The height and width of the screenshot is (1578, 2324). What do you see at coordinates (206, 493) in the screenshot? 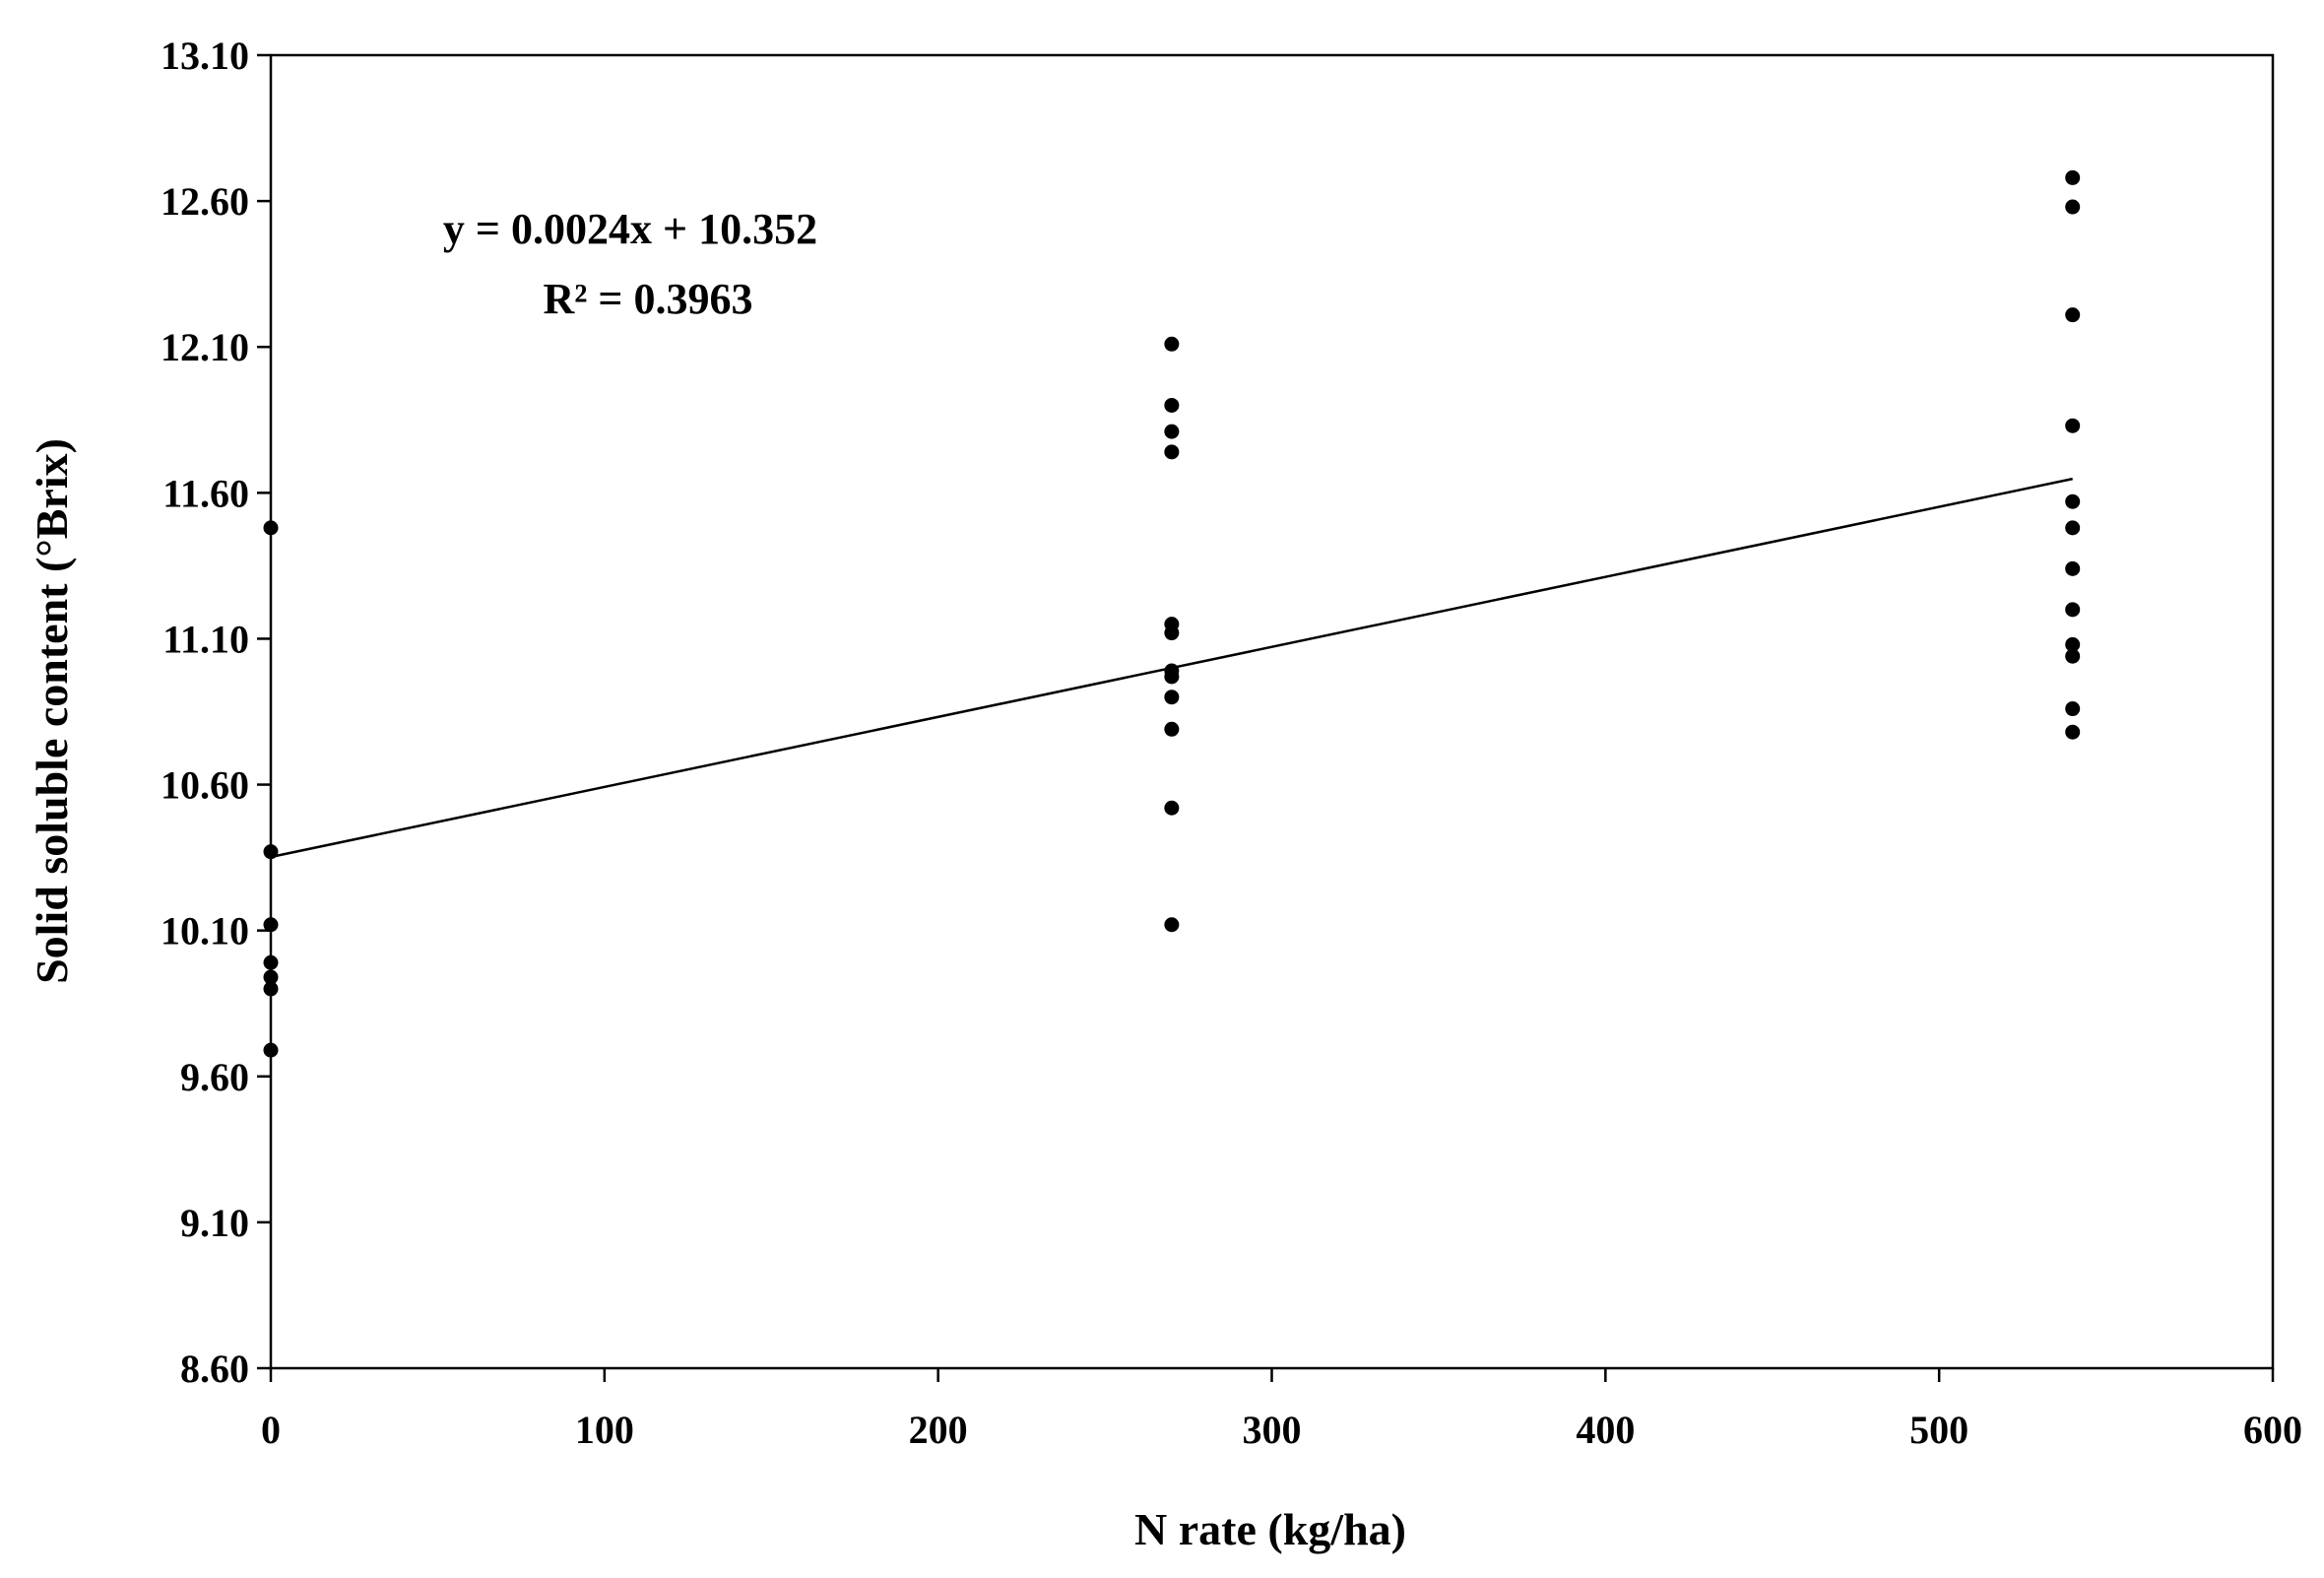
I see `y-tick-label: 11.60` at bounding box center [206, 493].